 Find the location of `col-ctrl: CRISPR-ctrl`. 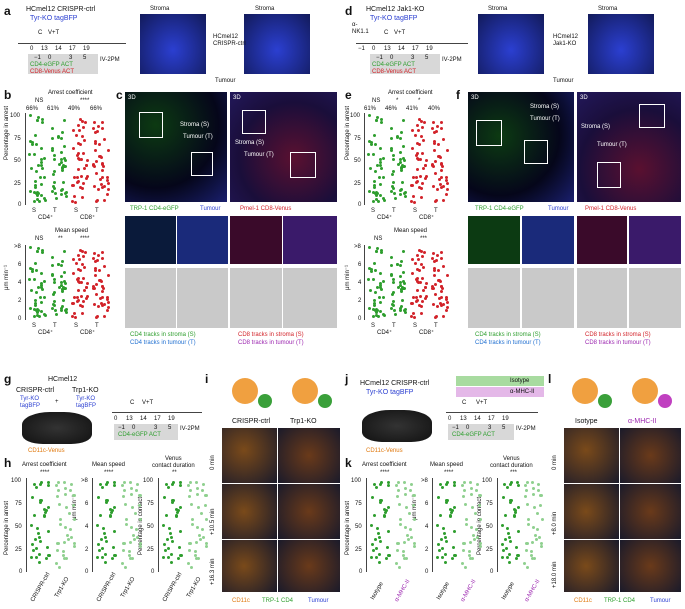

col-ctrl: CRISPR-ctrl is located at coordinates (251, 421).